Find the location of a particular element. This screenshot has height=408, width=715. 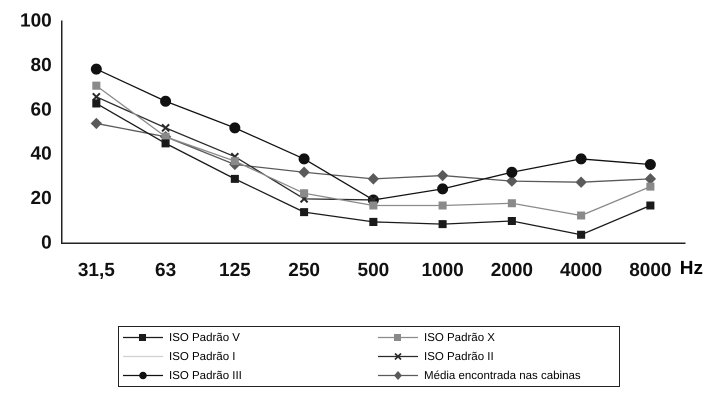

legend-label: Média encontrada nas cabinas is located at coordinates (502, 376).